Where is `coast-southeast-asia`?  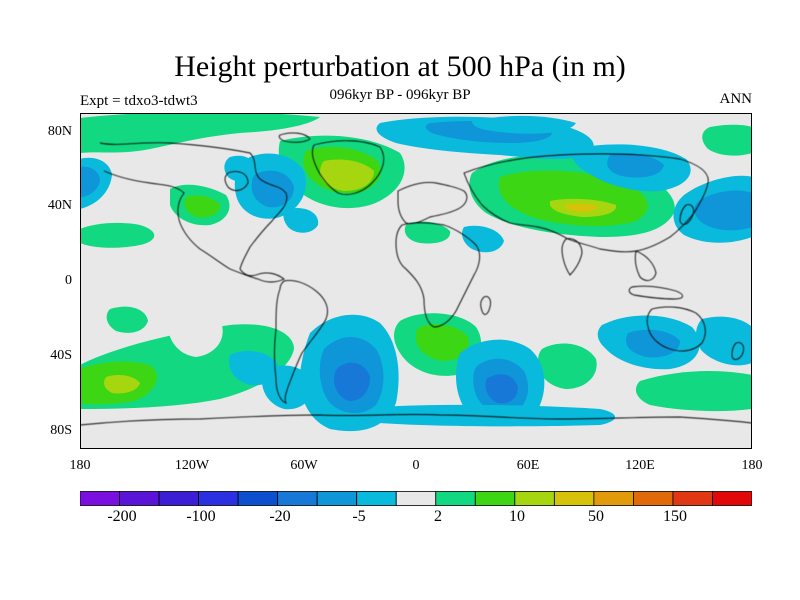 coast-southeast-asia is located at coordinates (645, 265).